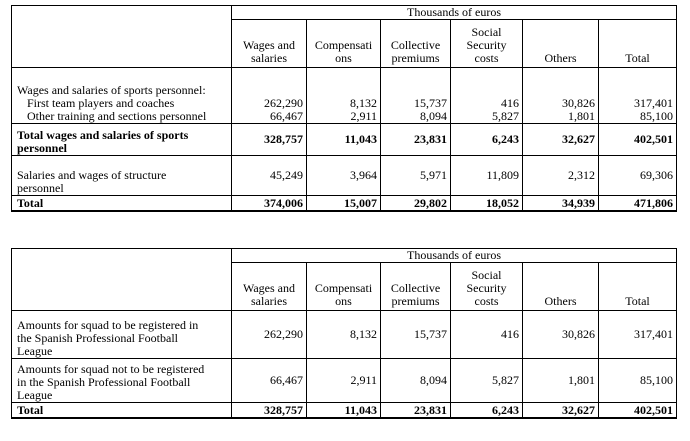  I want to click on cell: 15,737 8,094, so click(415, 95).